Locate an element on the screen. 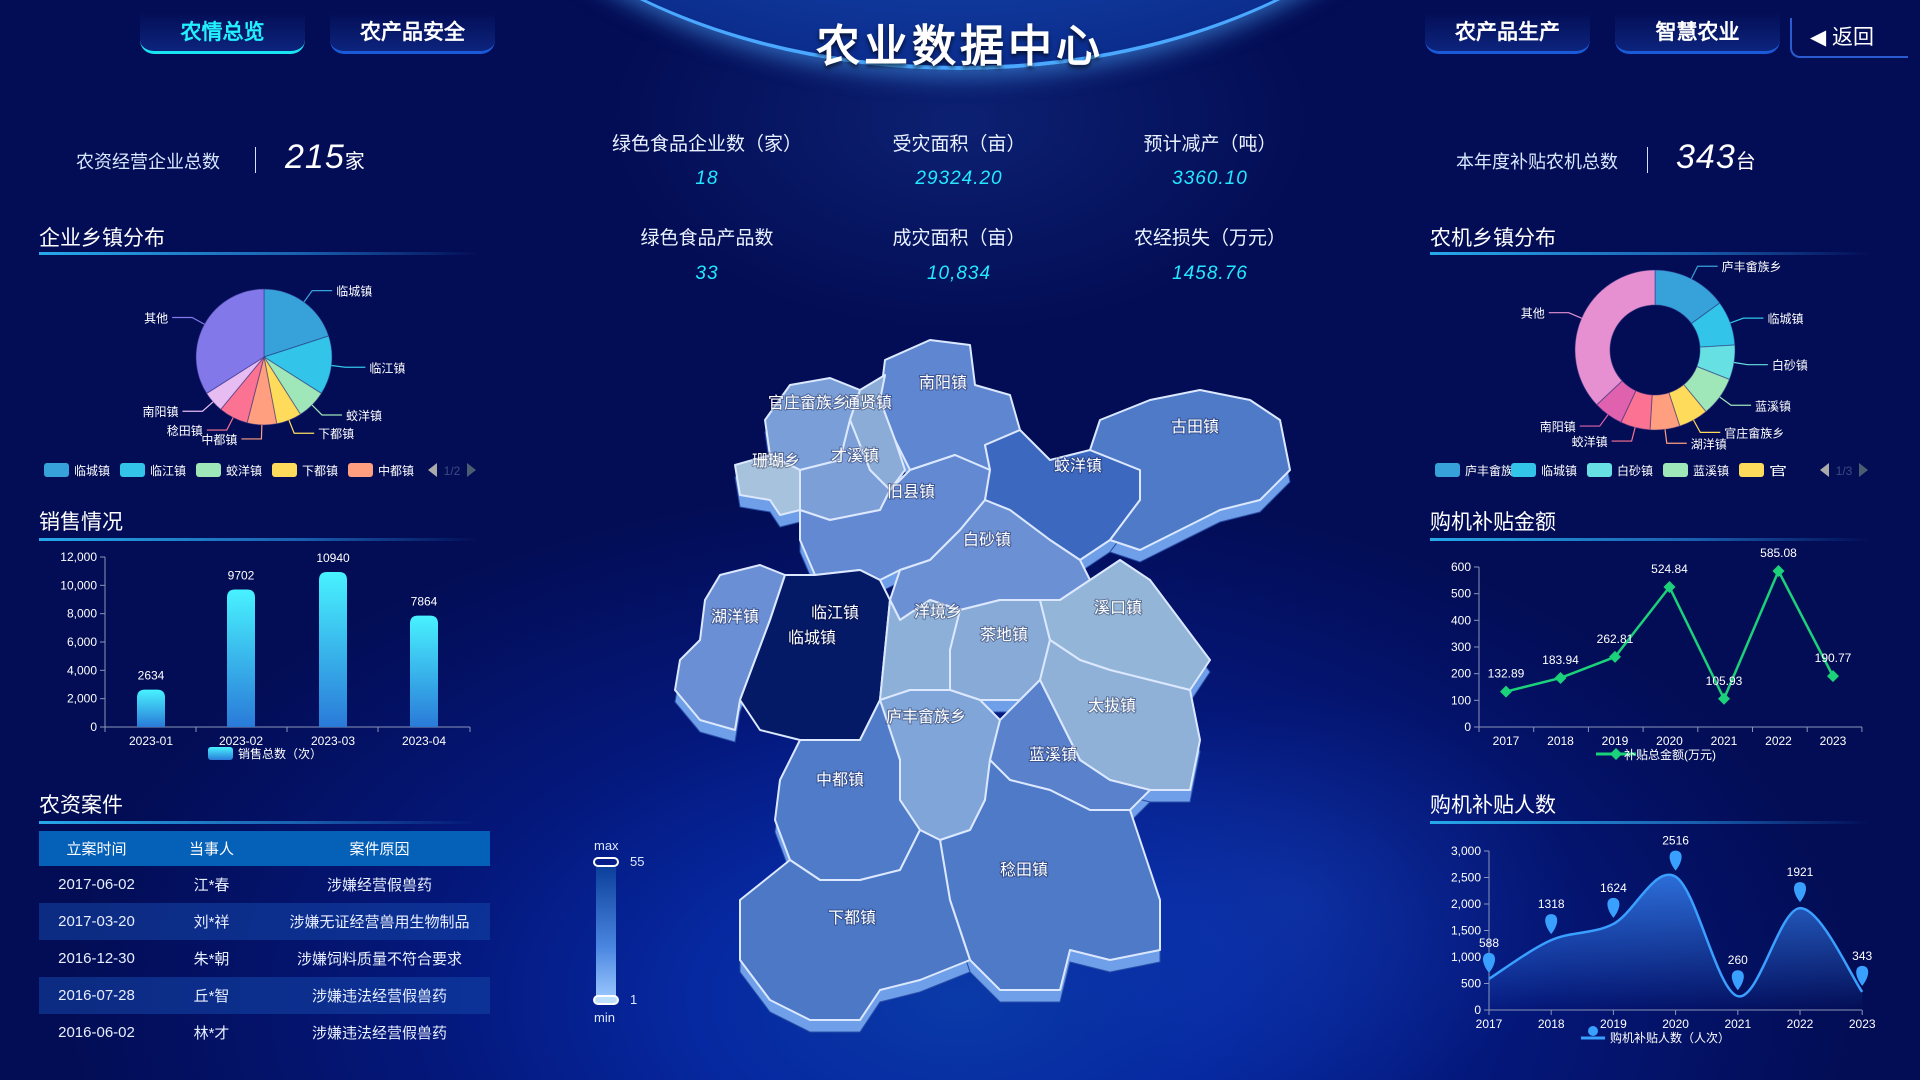  y-tick-label: 300 is located at coordinates (1461, 647).